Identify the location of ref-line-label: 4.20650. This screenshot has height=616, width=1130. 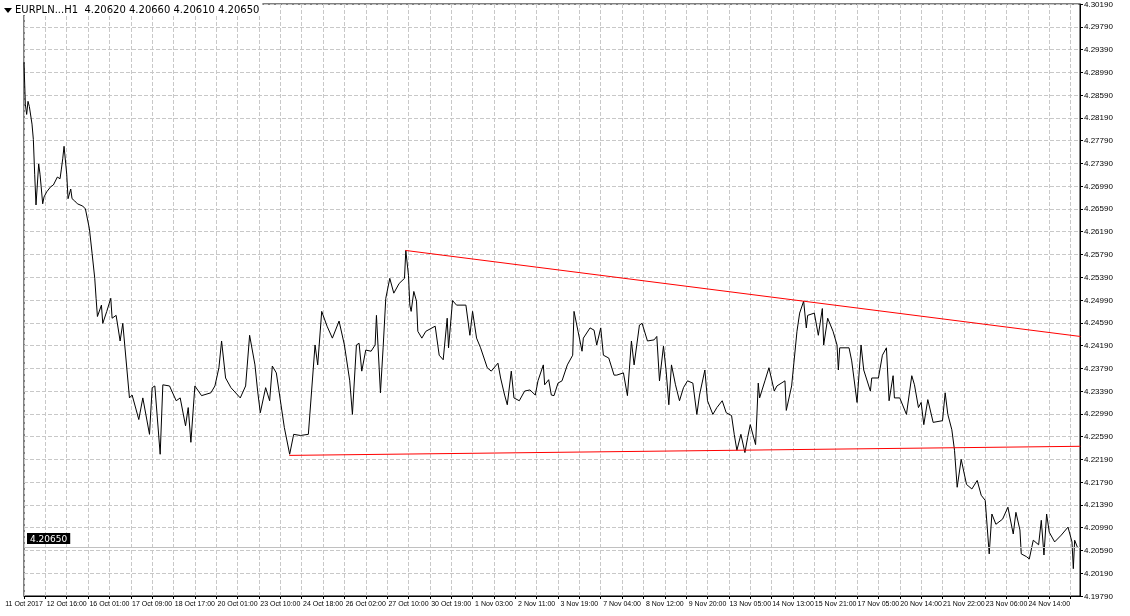
(49, 538).